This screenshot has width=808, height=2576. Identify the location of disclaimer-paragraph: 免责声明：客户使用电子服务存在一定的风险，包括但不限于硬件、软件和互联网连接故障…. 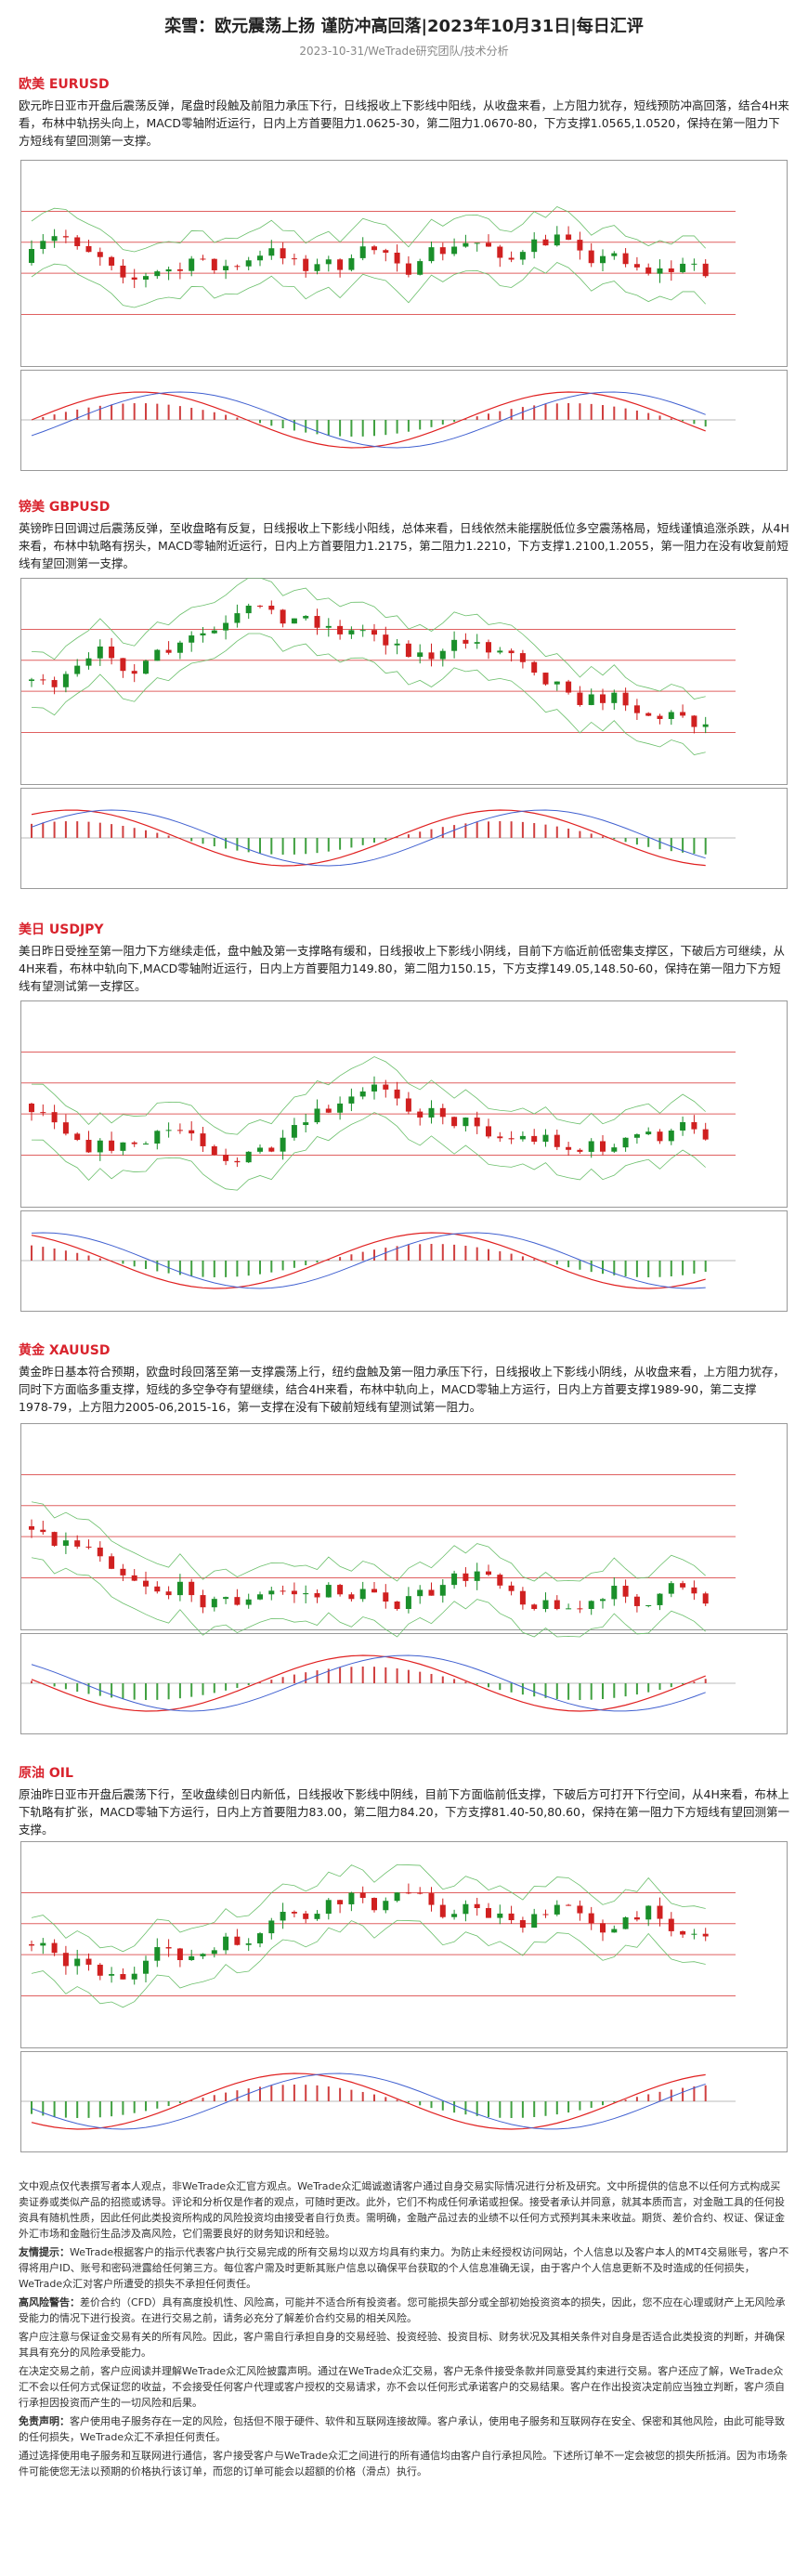
(404, 2429).